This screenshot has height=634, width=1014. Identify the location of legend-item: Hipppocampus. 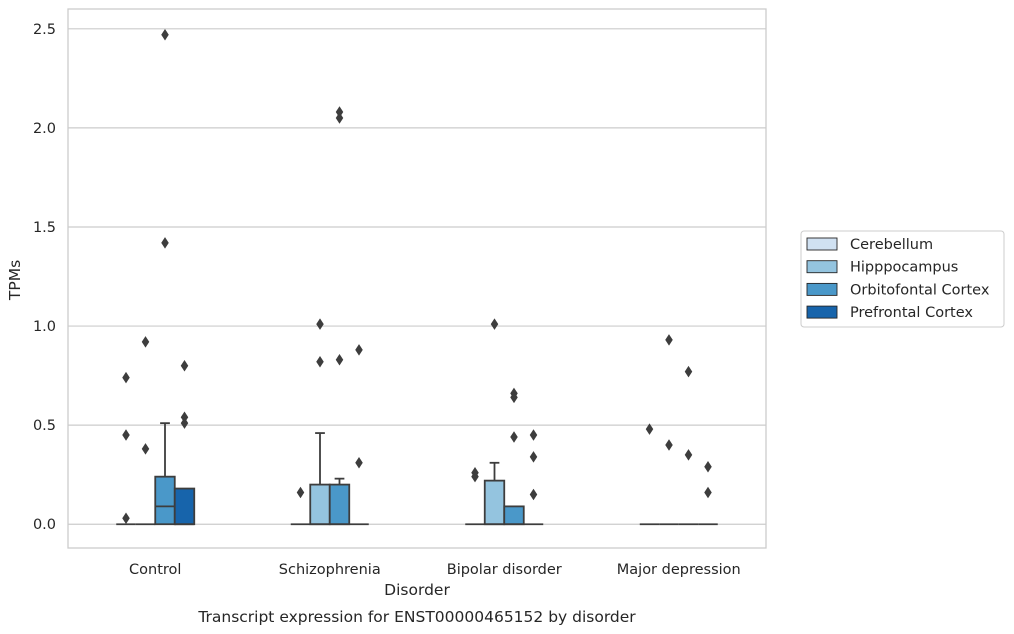
(882, 268).